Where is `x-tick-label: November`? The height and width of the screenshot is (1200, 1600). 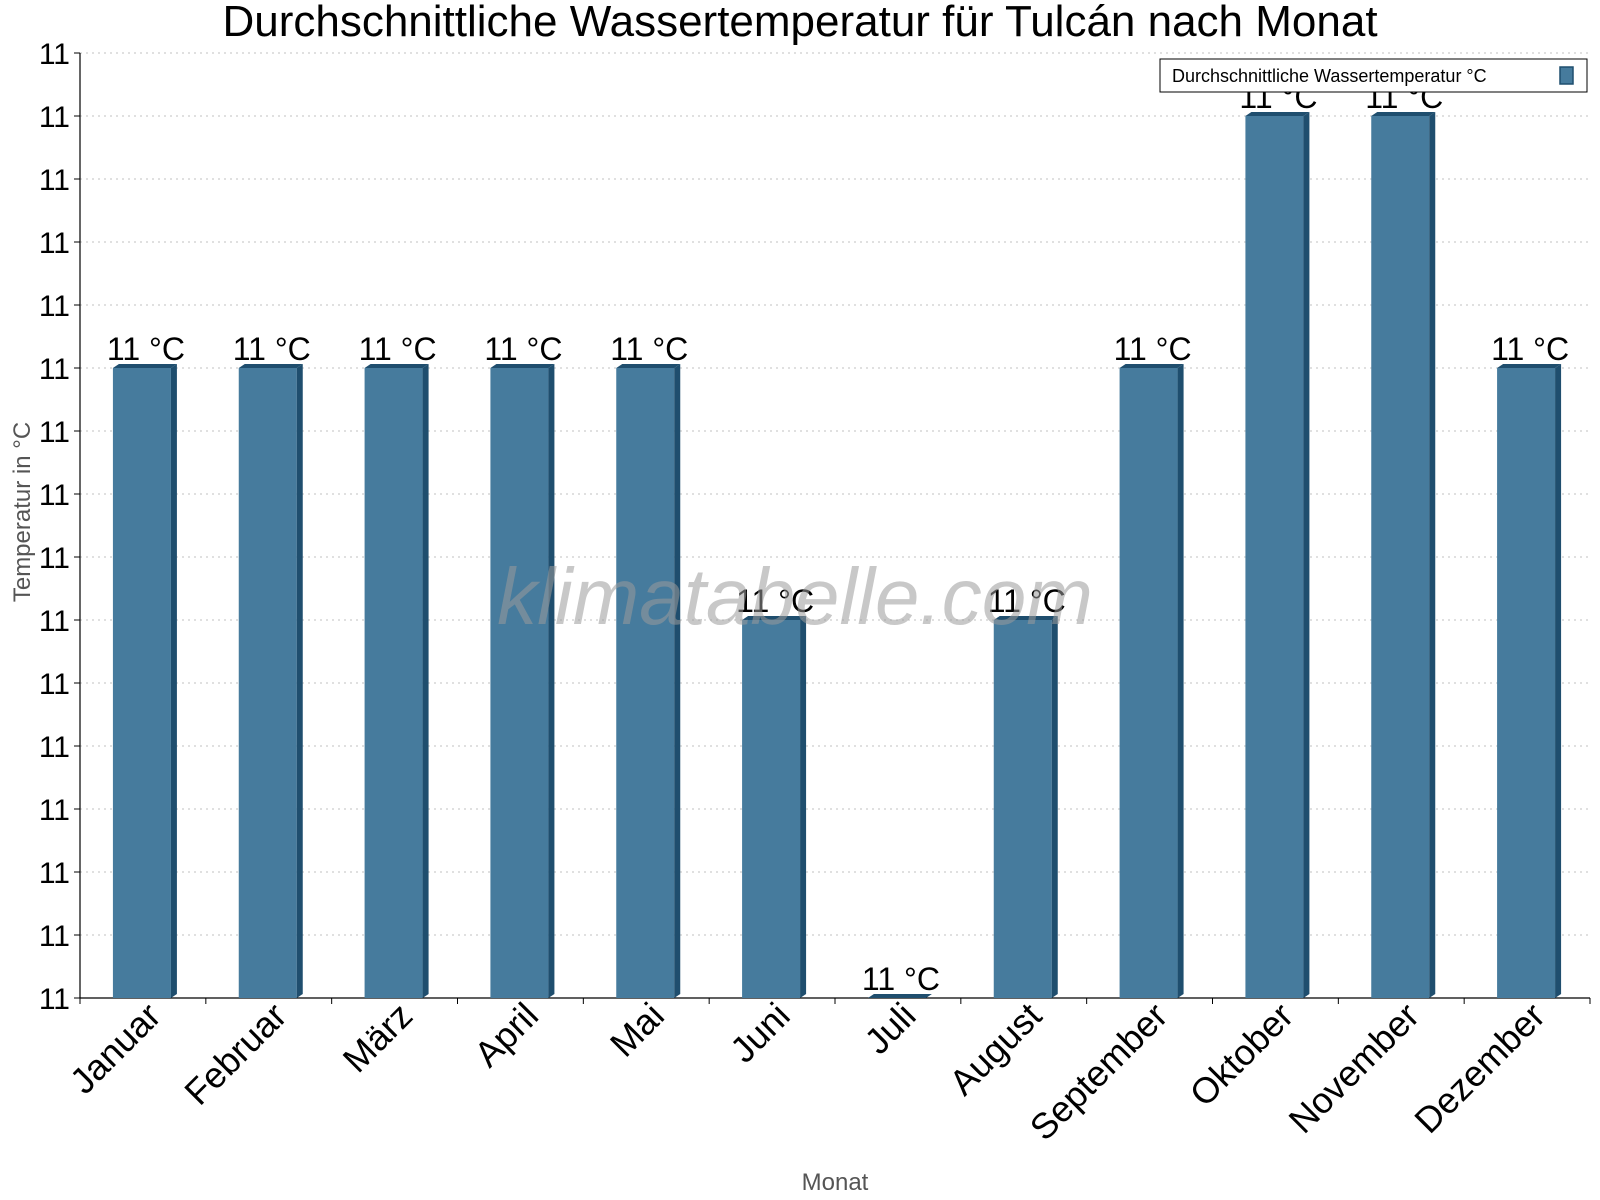
x-tick-label: November is located at coordinates (1353, 1068).